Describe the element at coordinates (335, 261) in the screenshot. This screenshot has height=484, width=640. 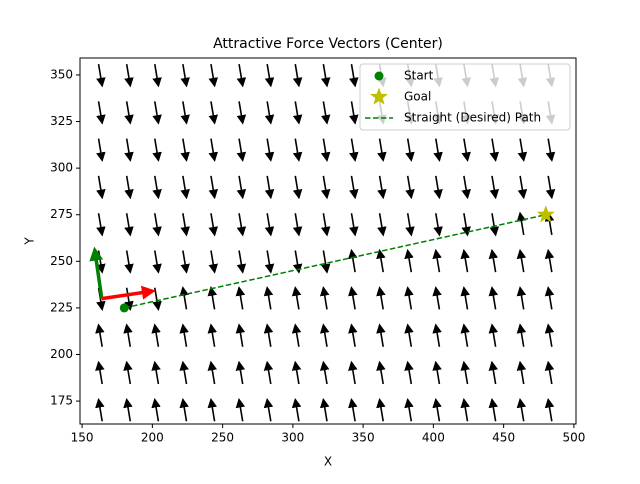
I see `desired-path` at that location.